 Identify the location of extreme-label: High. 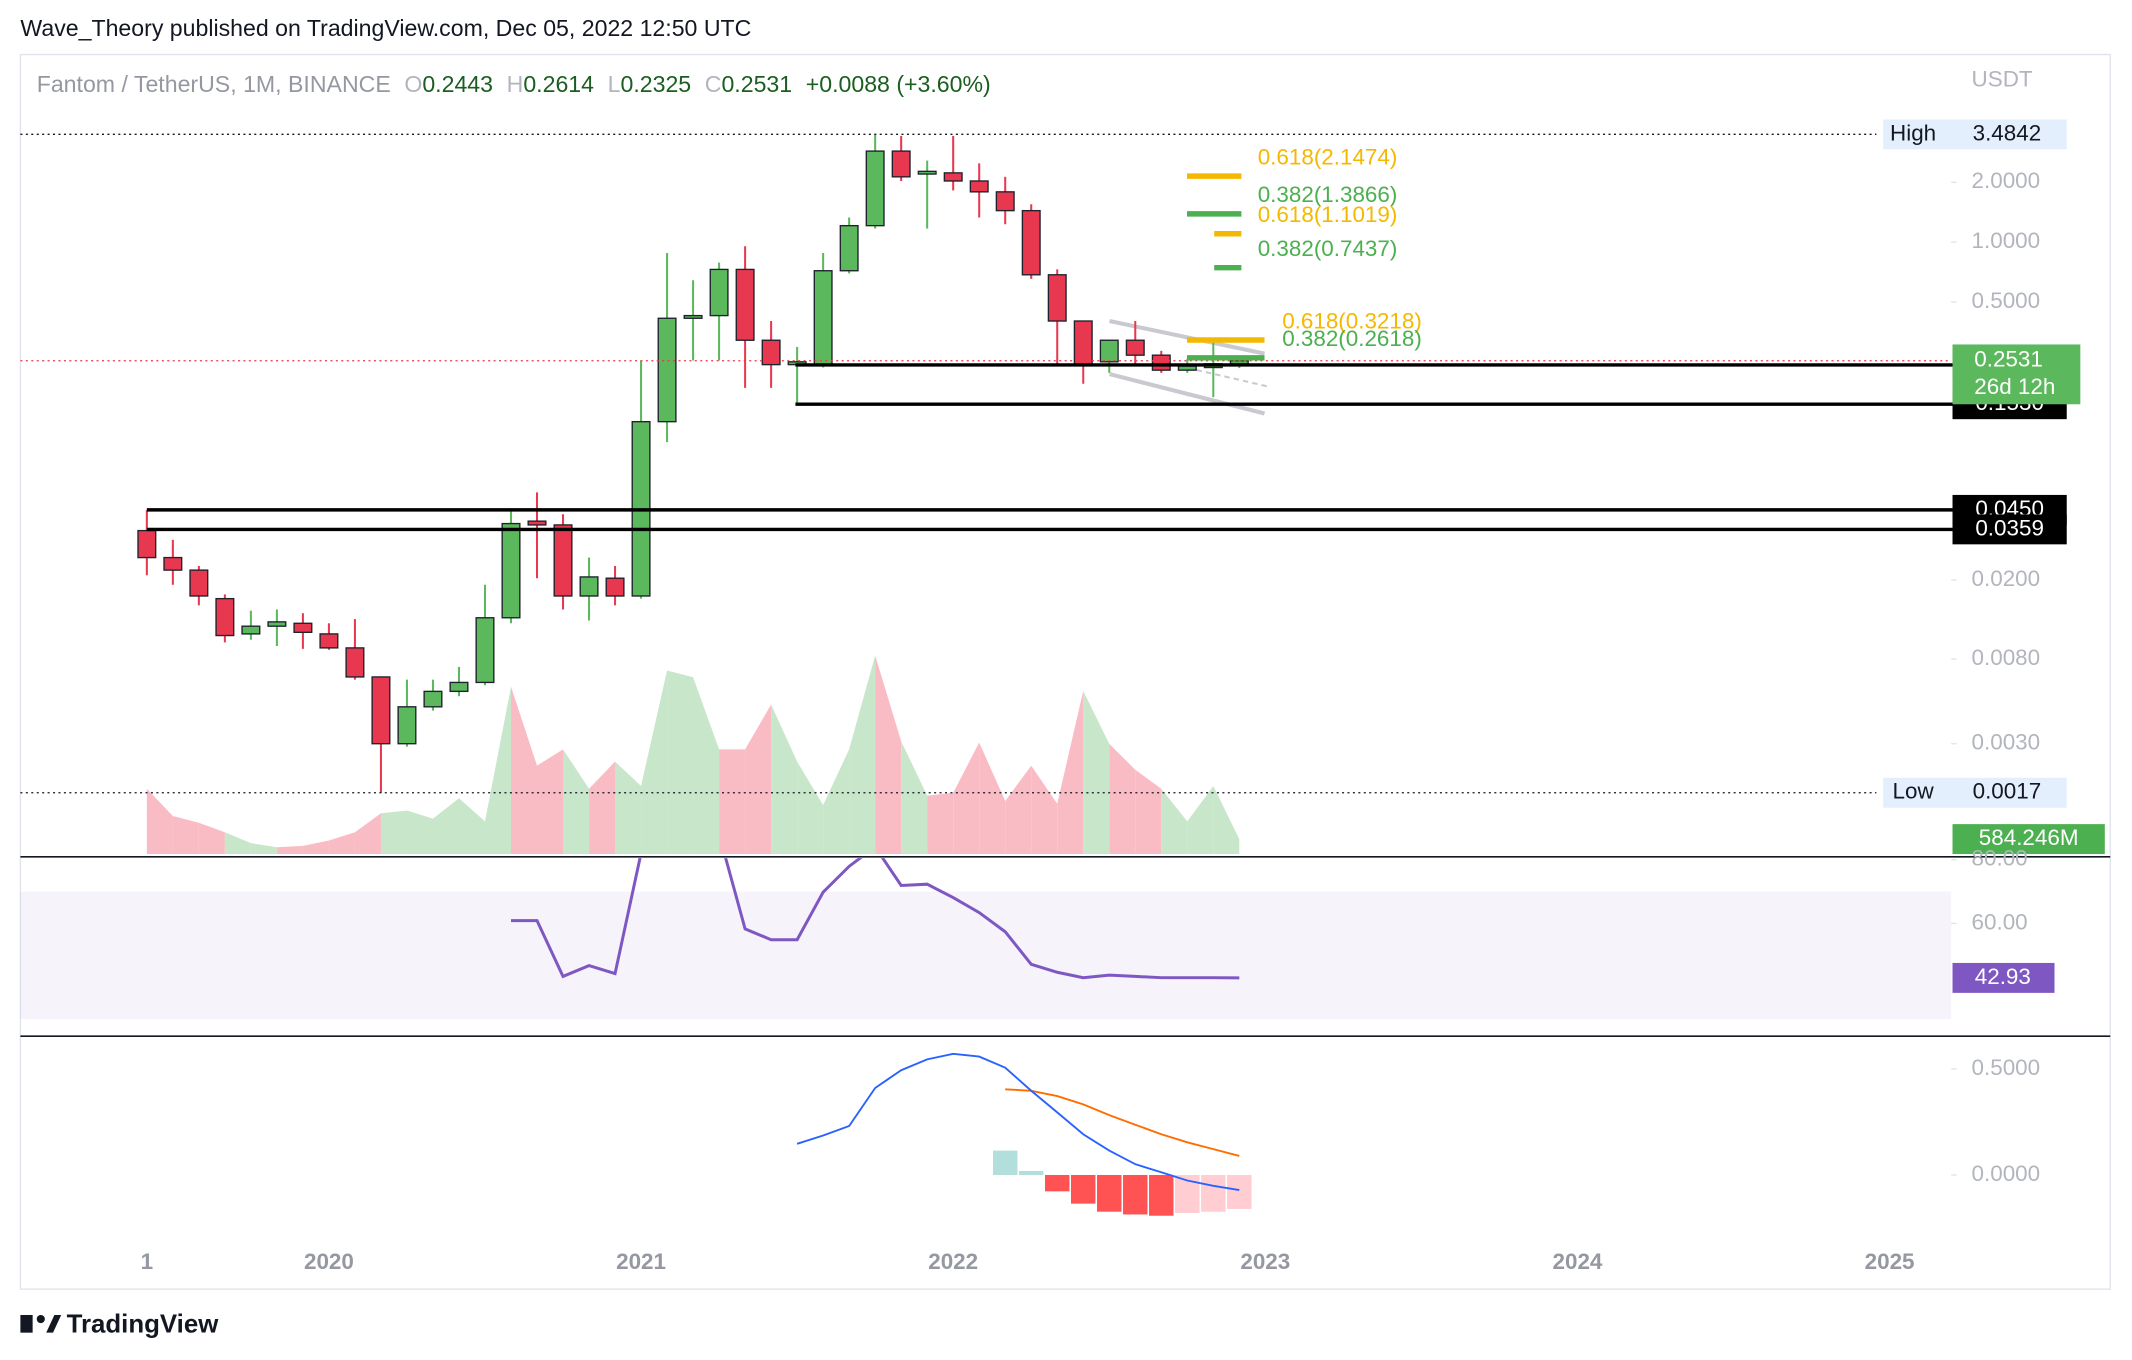
(1913, 132).